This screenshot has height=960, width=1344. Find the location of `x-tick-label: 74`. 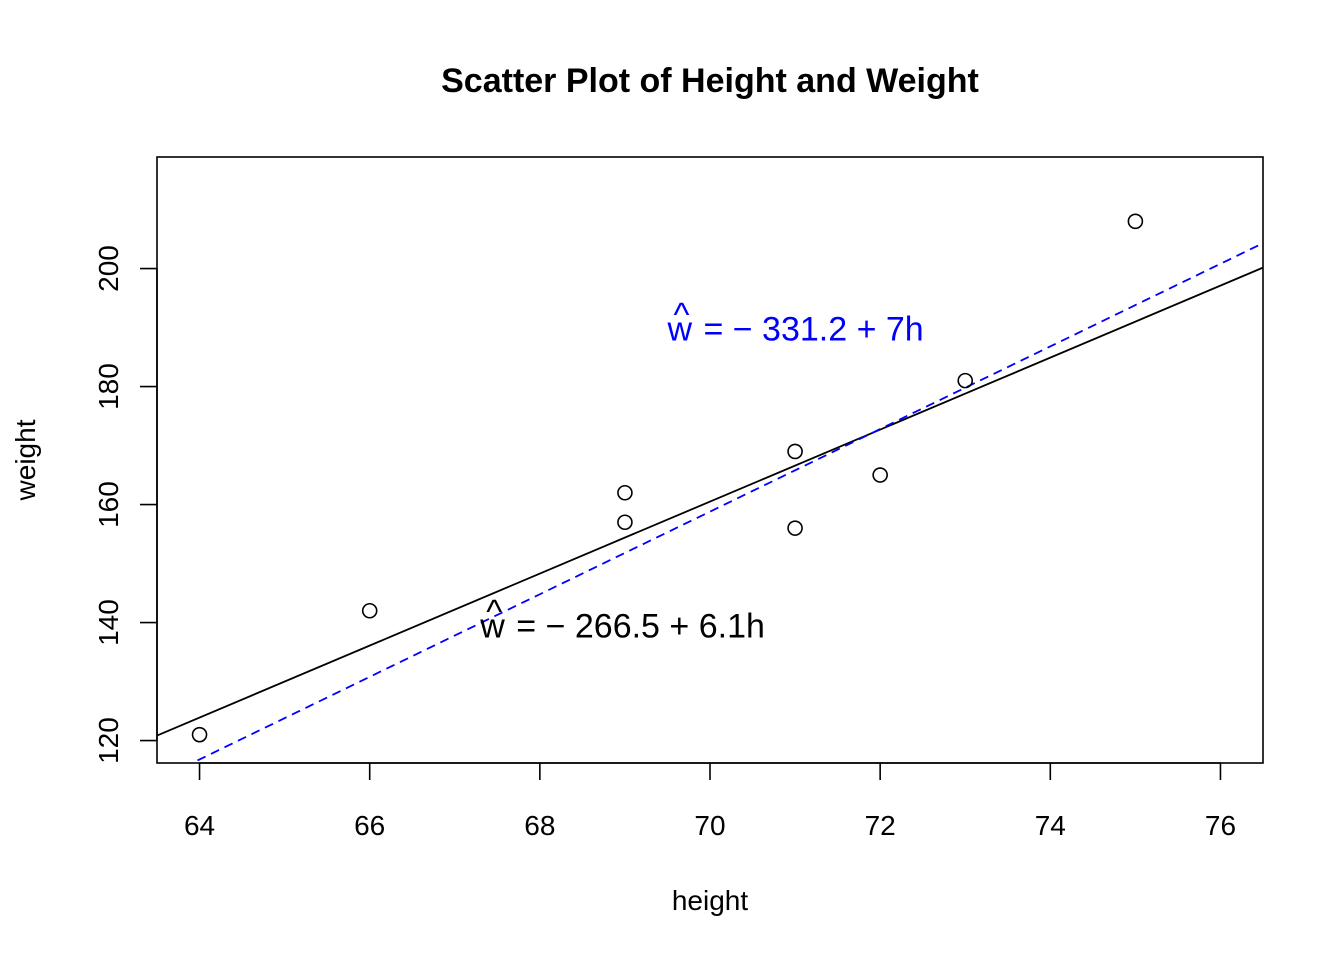

x-tick-label: 74 is located at coordinates (1050, 825).